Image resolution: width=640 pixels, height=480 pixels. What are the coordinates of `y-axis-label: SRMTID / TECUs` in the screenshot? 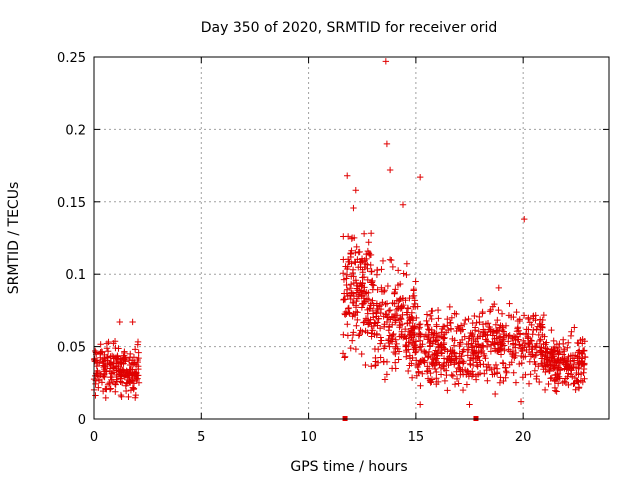 It's located at (14, 238).